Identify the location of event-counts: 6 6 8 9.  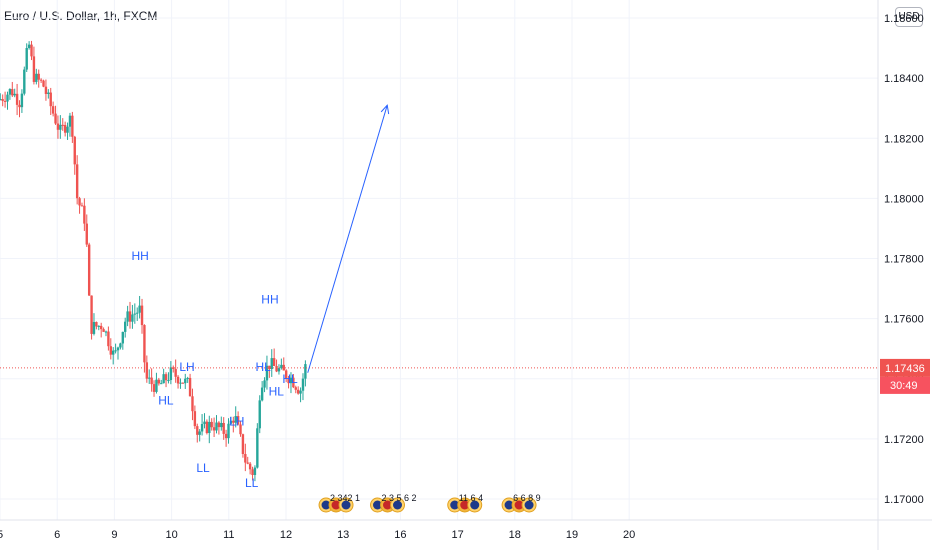
(527, 498).